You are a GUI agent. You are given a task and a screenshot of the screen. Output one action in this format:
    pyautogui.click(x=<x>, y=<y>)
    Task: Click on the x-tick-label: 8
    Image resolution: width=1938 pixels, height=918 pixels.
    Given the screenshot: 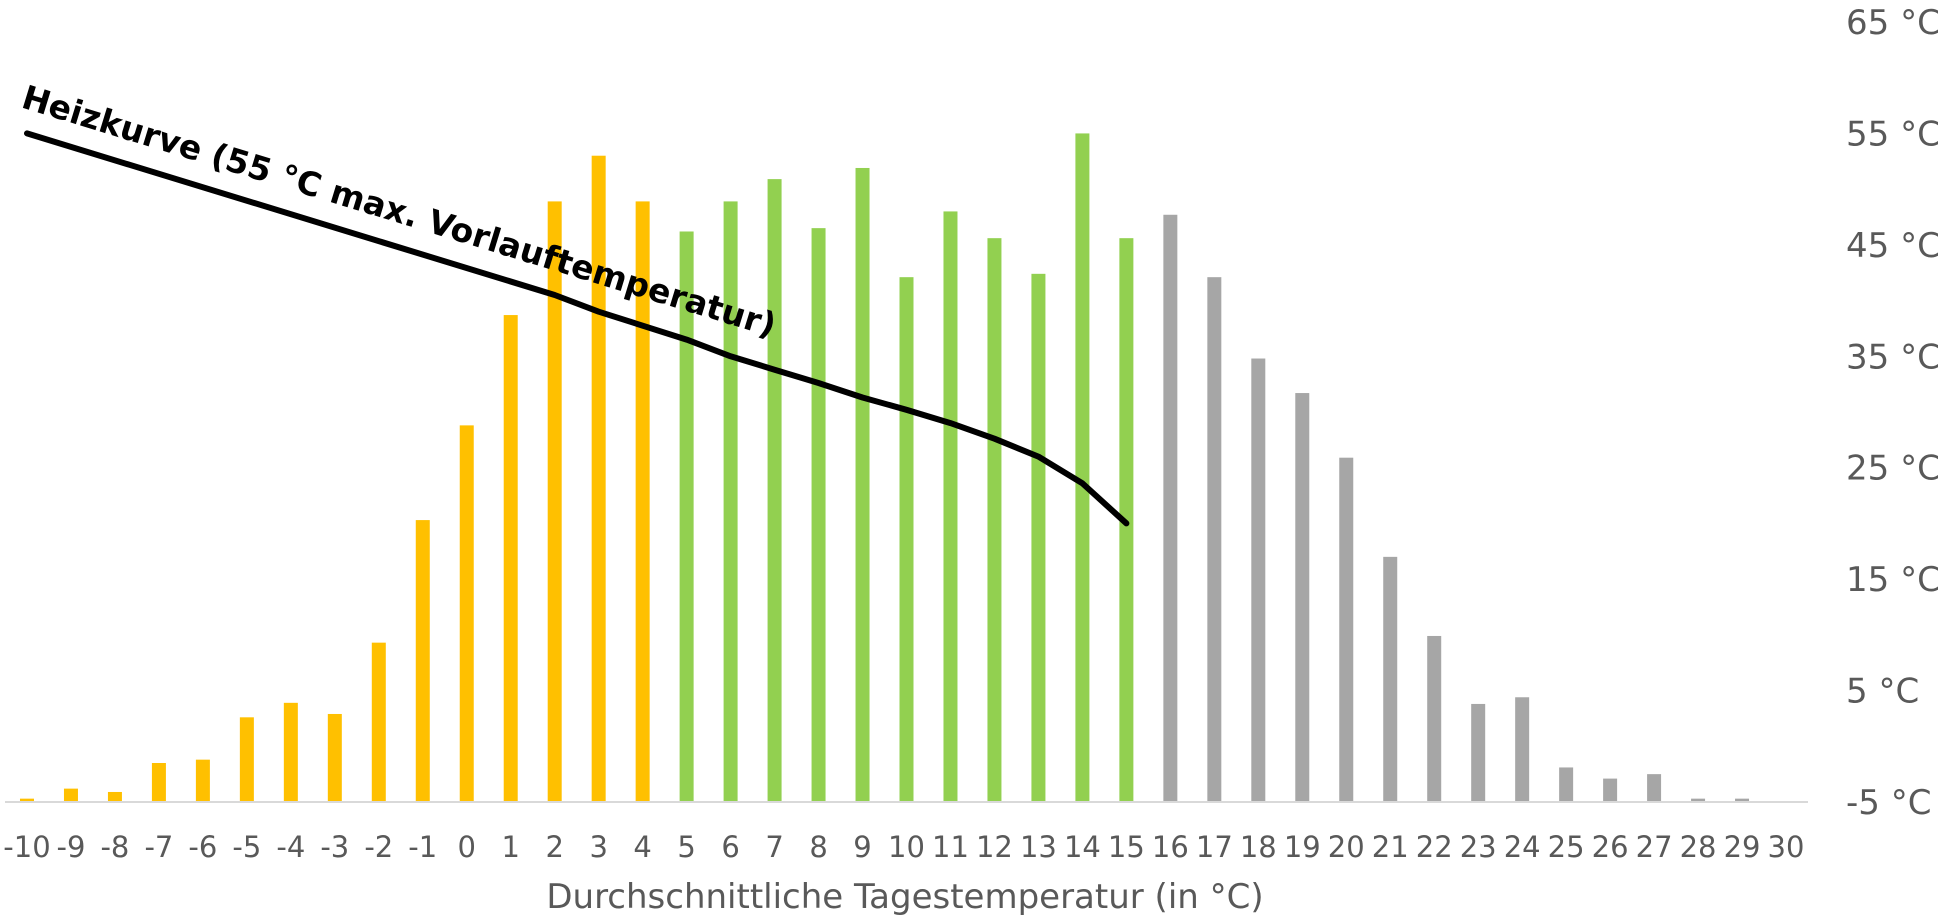 What is the action you would take?
    pyautogui.click(x=818, y=847)
    